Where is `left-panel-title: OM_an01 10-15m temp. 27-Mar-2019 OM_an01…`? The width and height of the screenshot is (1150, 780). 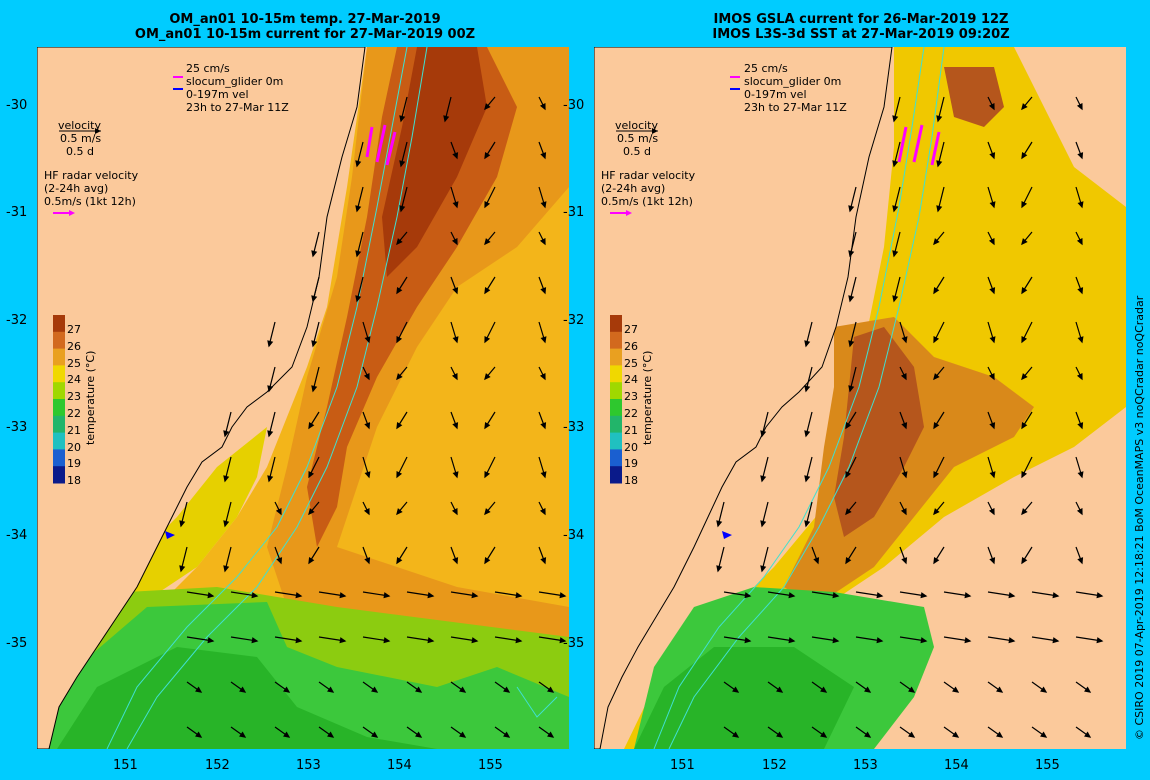
left-panel-title: OM_an01 10-15m temp. 27-Mar-2019 OM_an01… is located at coordinates (305, 27).